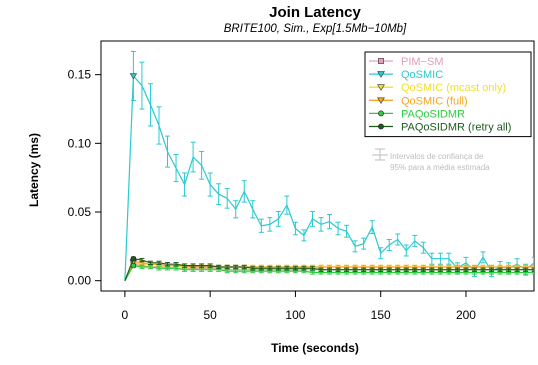 The width and height of the screenshot is (538, 365). I want to click on x-axis-title: Time (seconds), so click(315, 348).